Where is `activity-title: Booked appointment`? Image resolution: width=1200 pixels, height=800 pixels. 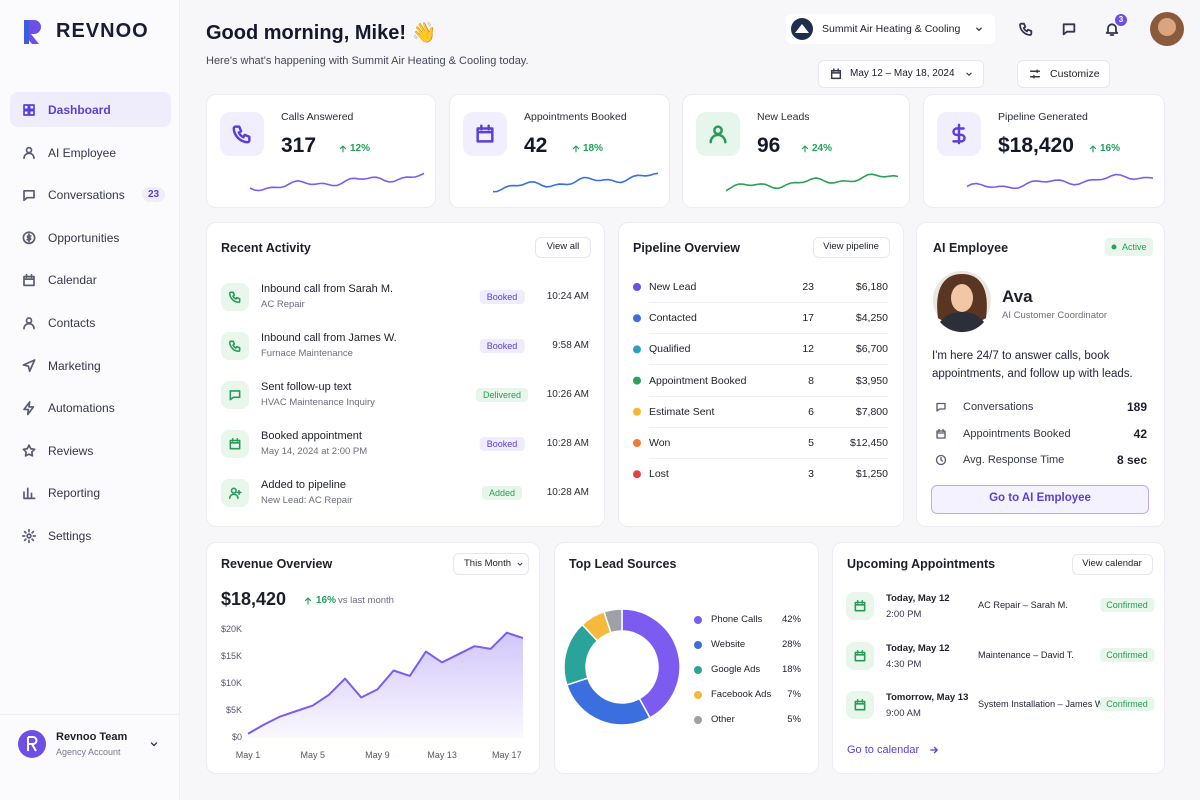 activity-title: Booked appointment is located at coordinates (311, 436).